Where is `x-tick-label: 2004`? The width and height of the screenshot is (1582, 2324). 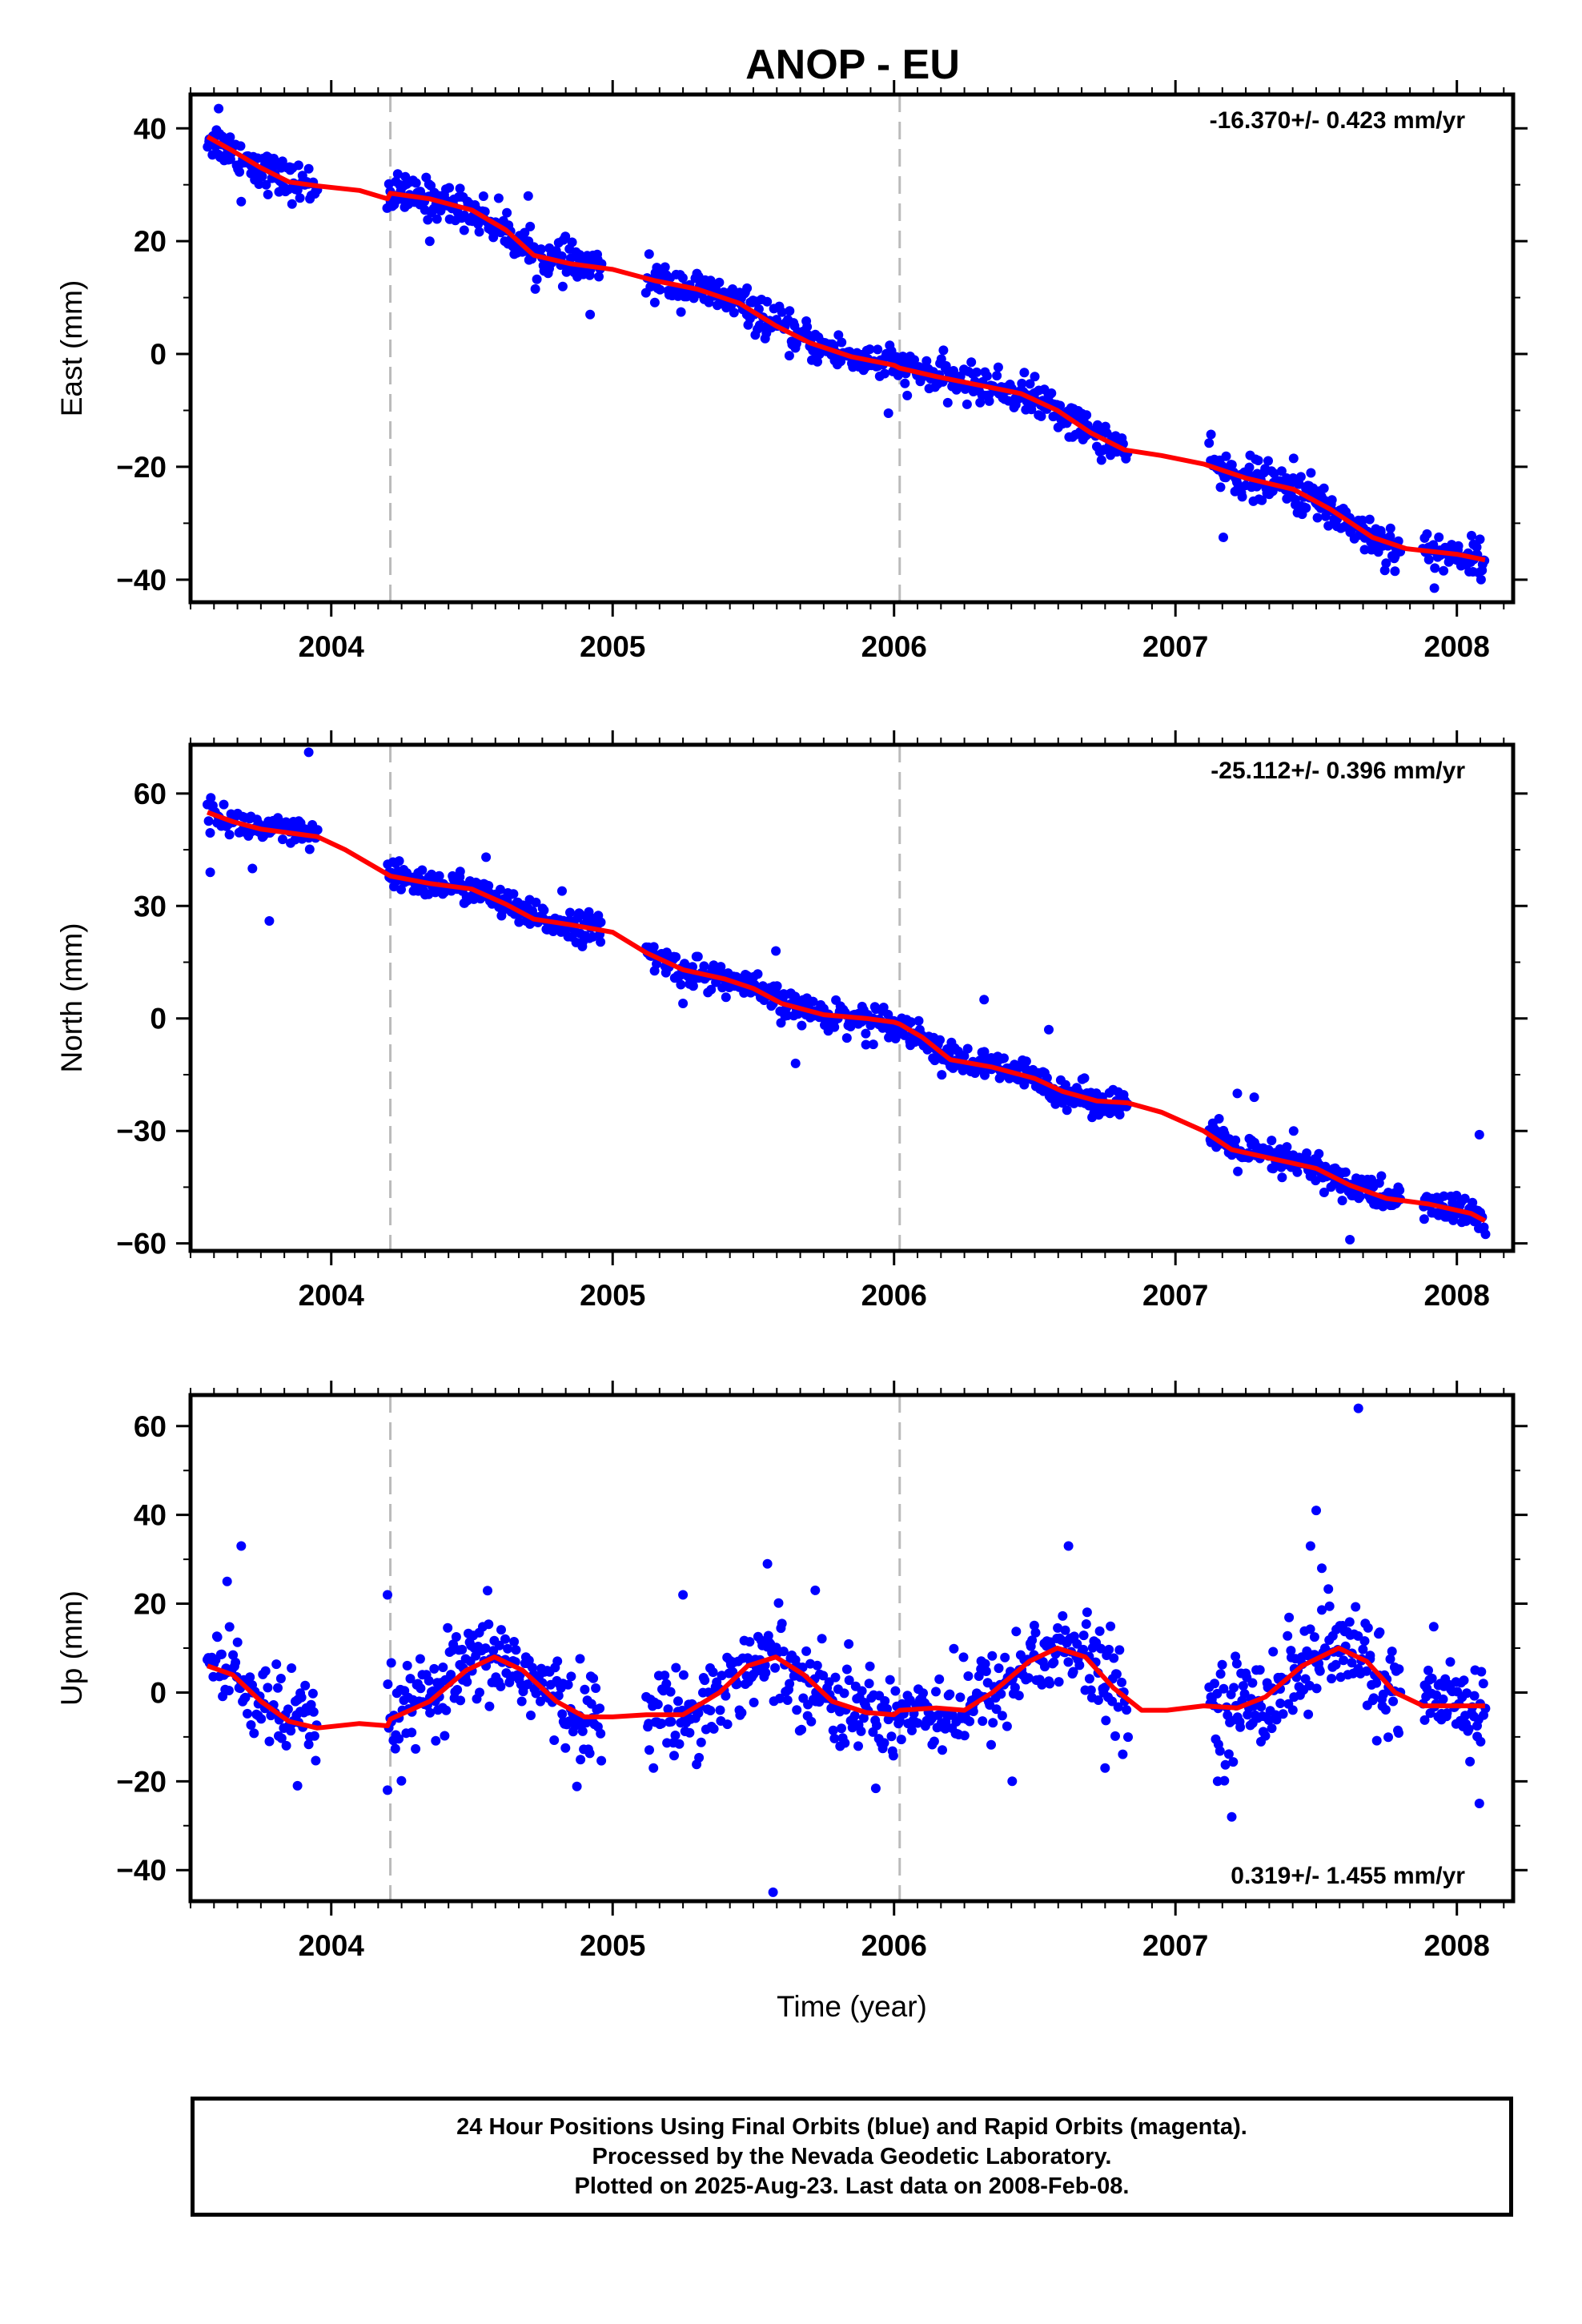 x-tick-label: 2004 is located at coordinates (332, 1945).